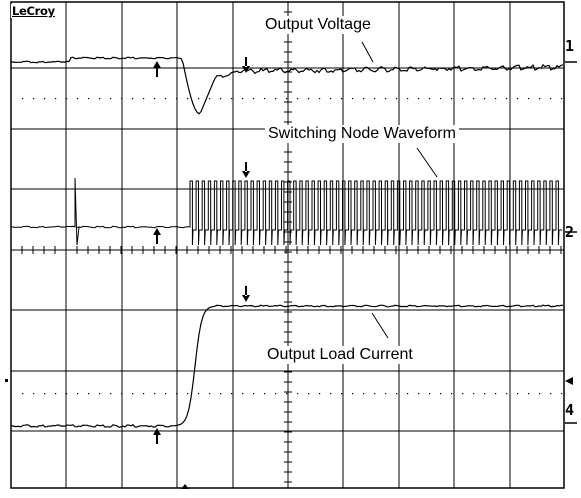 The height and width of the screenshot is (498, 581). What do you see at coordinates (286, 211) in the screenshot?
I see `switching-node-trace` at bounding box center [286, 211].